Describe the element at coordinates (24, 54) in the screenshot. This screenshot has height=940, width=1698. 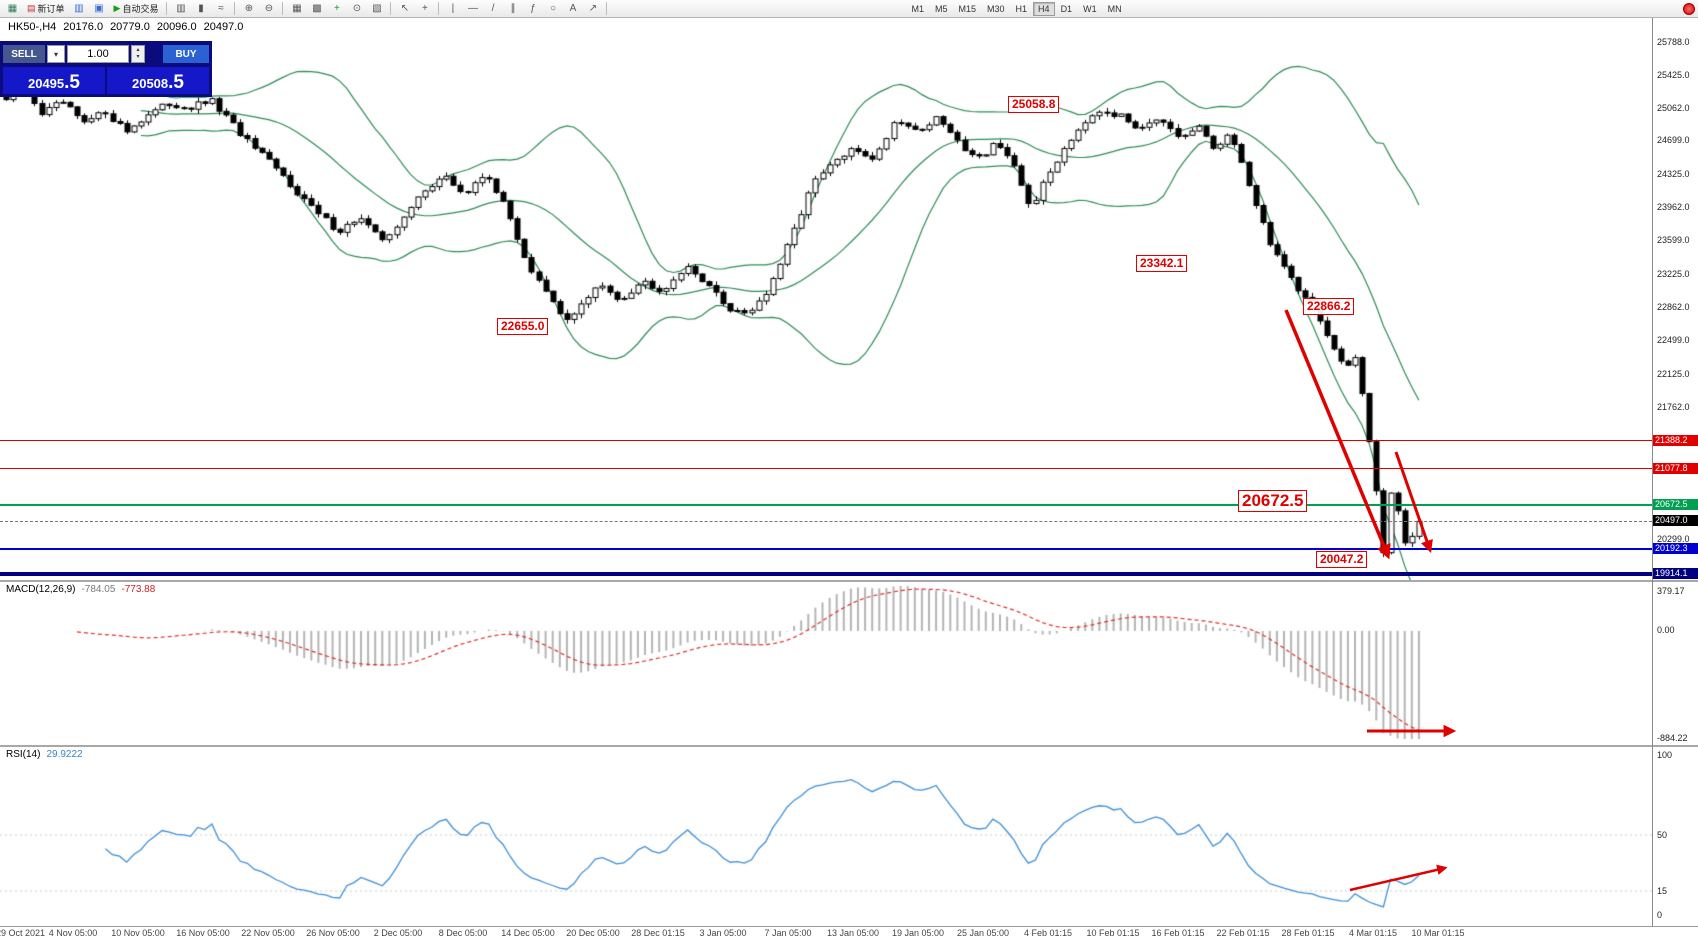
I see `sell-button: SELL` at that location.